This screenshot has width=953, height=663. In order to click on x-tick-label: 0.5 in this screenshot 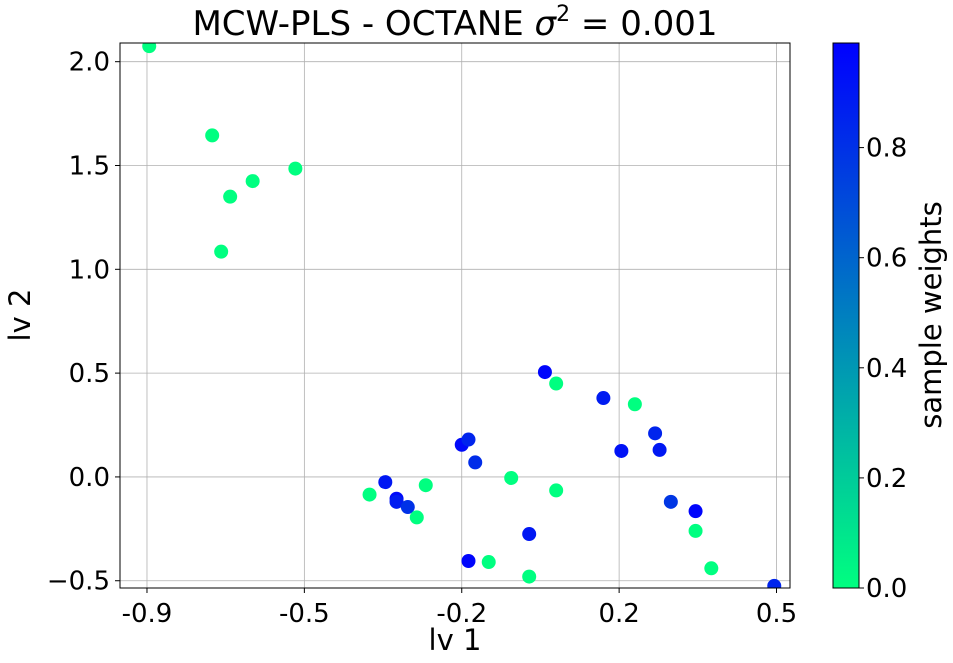, I will do `click(776, 614)`.